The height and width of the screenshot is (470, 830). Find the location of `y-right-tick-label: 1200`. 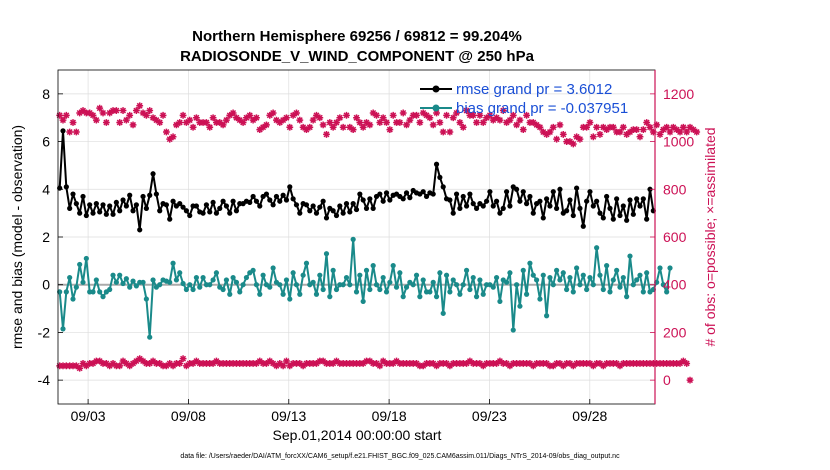

y-right-tick-label: 1200 is located at coordinates (678, 94).